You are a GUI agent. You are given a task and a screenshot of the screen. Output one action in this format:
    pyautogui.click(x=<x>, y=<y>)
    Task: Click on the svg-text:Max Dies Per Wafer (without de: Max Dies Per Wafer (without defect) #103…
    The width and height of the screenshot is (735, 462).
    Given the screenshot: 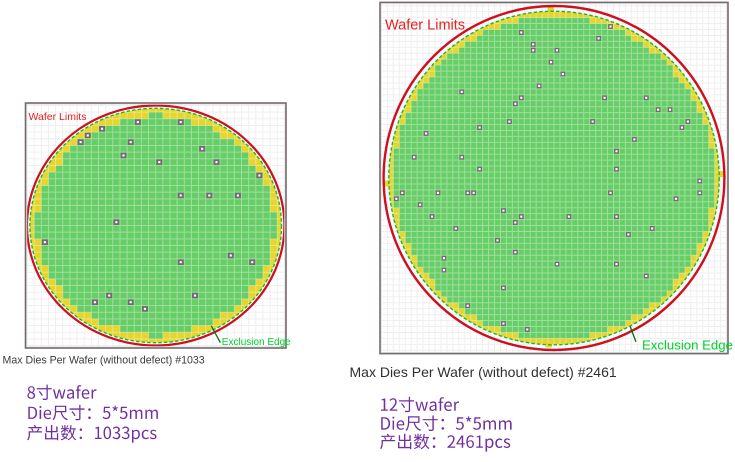 What is the action you would take?
    pyautogui.click(x=104, y=361)
    